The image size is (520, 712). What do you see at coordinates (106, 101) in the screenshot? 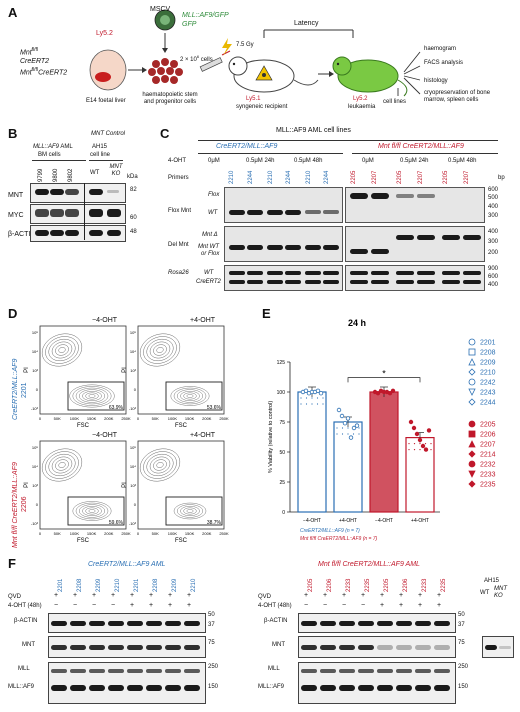
I see `foetal-liver-label: E14 foetal liver` at bounding box center [106, 101].